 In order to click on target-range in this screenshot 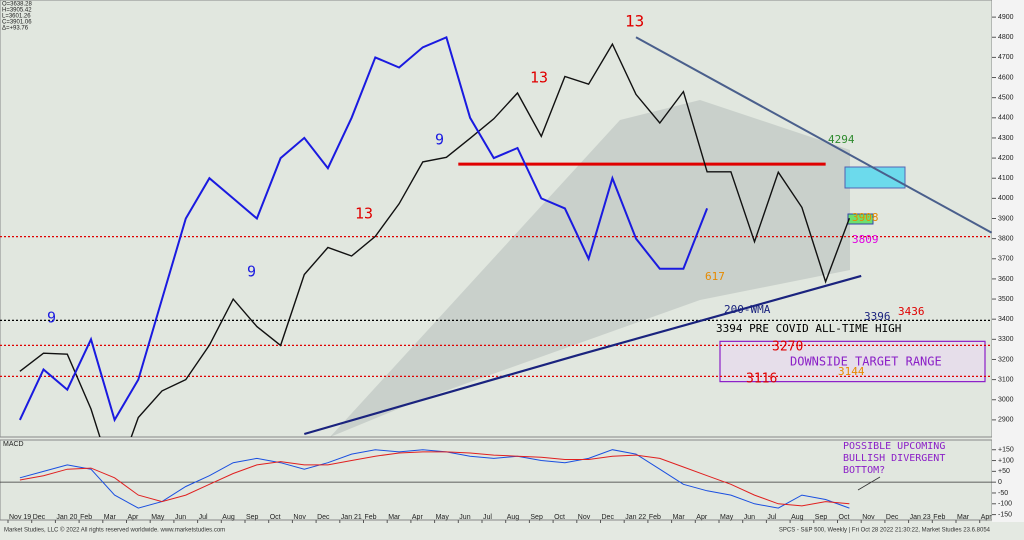, I will do `click(852, 361)`.